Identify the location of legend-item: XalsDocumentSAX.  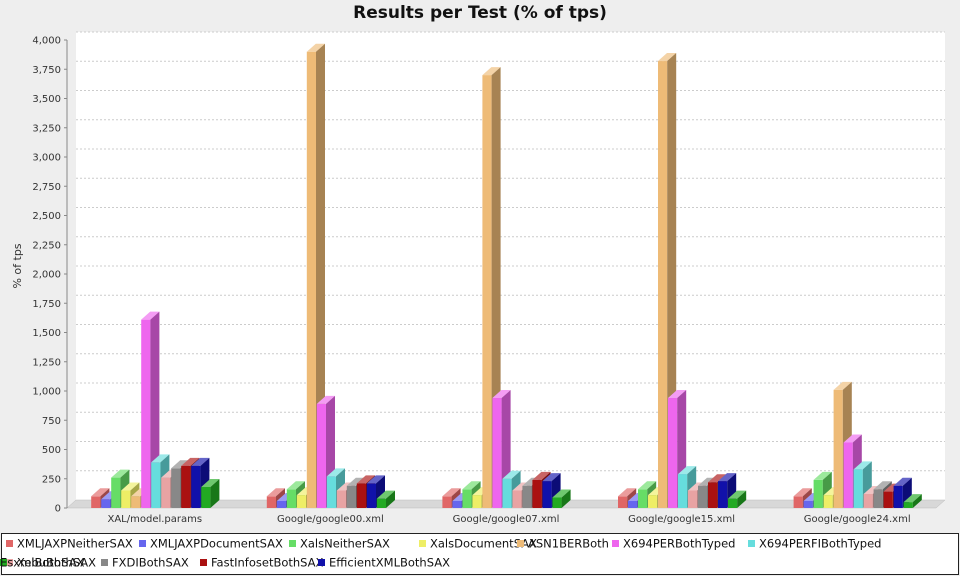
(478, 544).